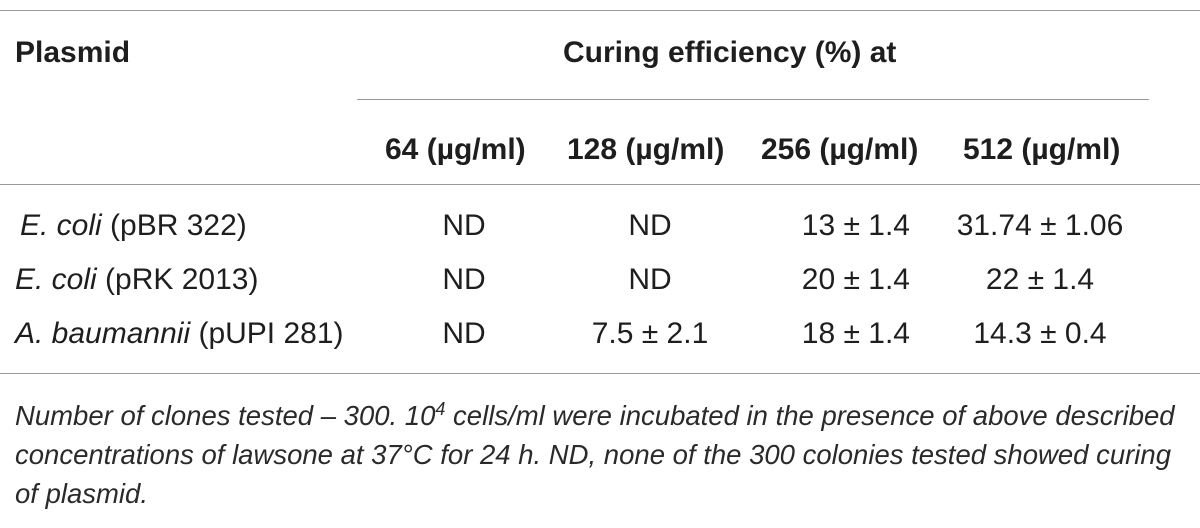 The width and height of the screenshot is (1200, 528). Describe the element at coordinates (600, 373) in the screenshot. I see `table-bottom-rule` at that location.